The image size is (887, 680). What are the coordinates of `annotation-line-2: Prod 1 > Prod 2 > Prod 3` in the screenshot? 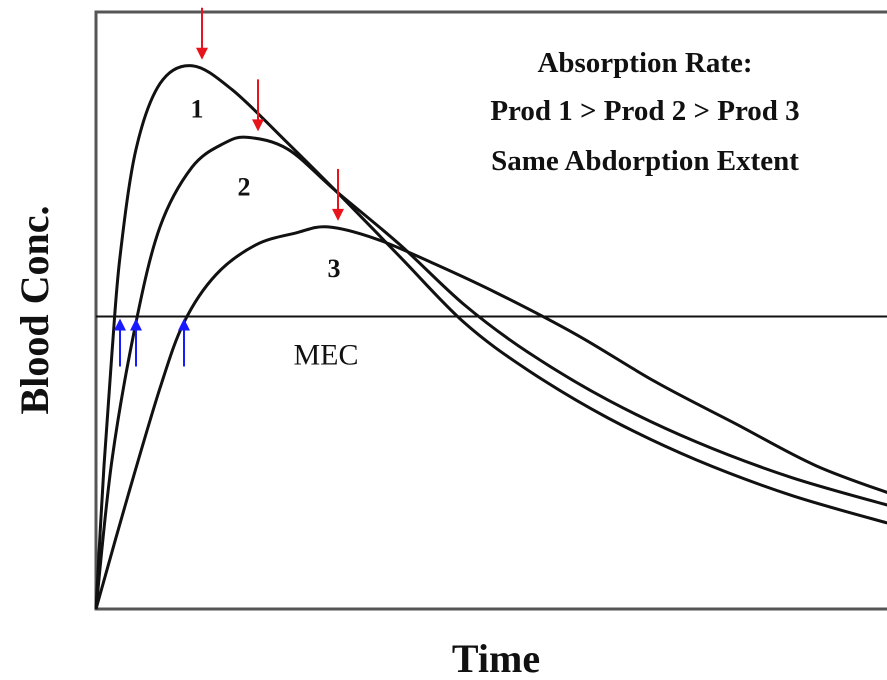 It's located at (644, 111).